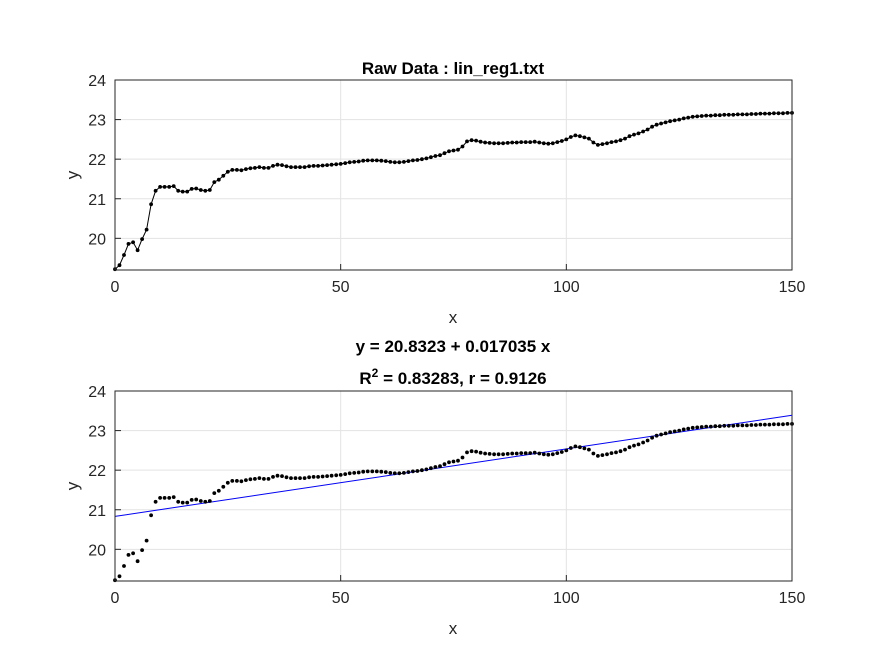 This screenshot has width=875, height=656. What do you see at coordinates (97, 160) in the screenshot?
I see `y-tick-label: 22` at bounding box center [97, 160].